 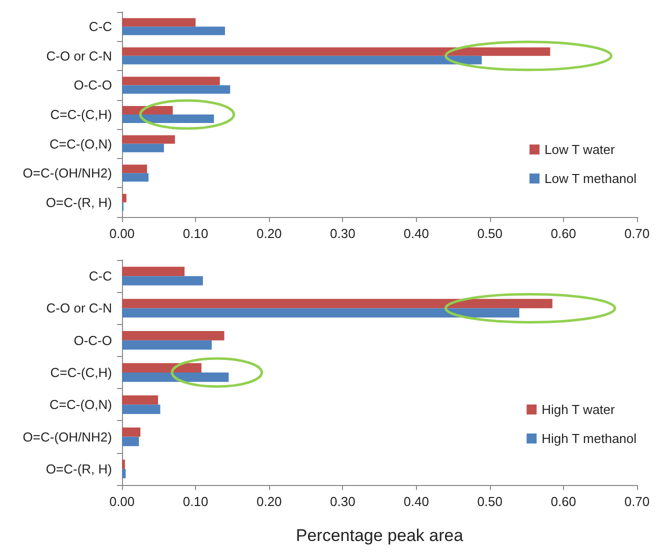 I want to click on legend-label: High T water, so click(x=579, y=409).